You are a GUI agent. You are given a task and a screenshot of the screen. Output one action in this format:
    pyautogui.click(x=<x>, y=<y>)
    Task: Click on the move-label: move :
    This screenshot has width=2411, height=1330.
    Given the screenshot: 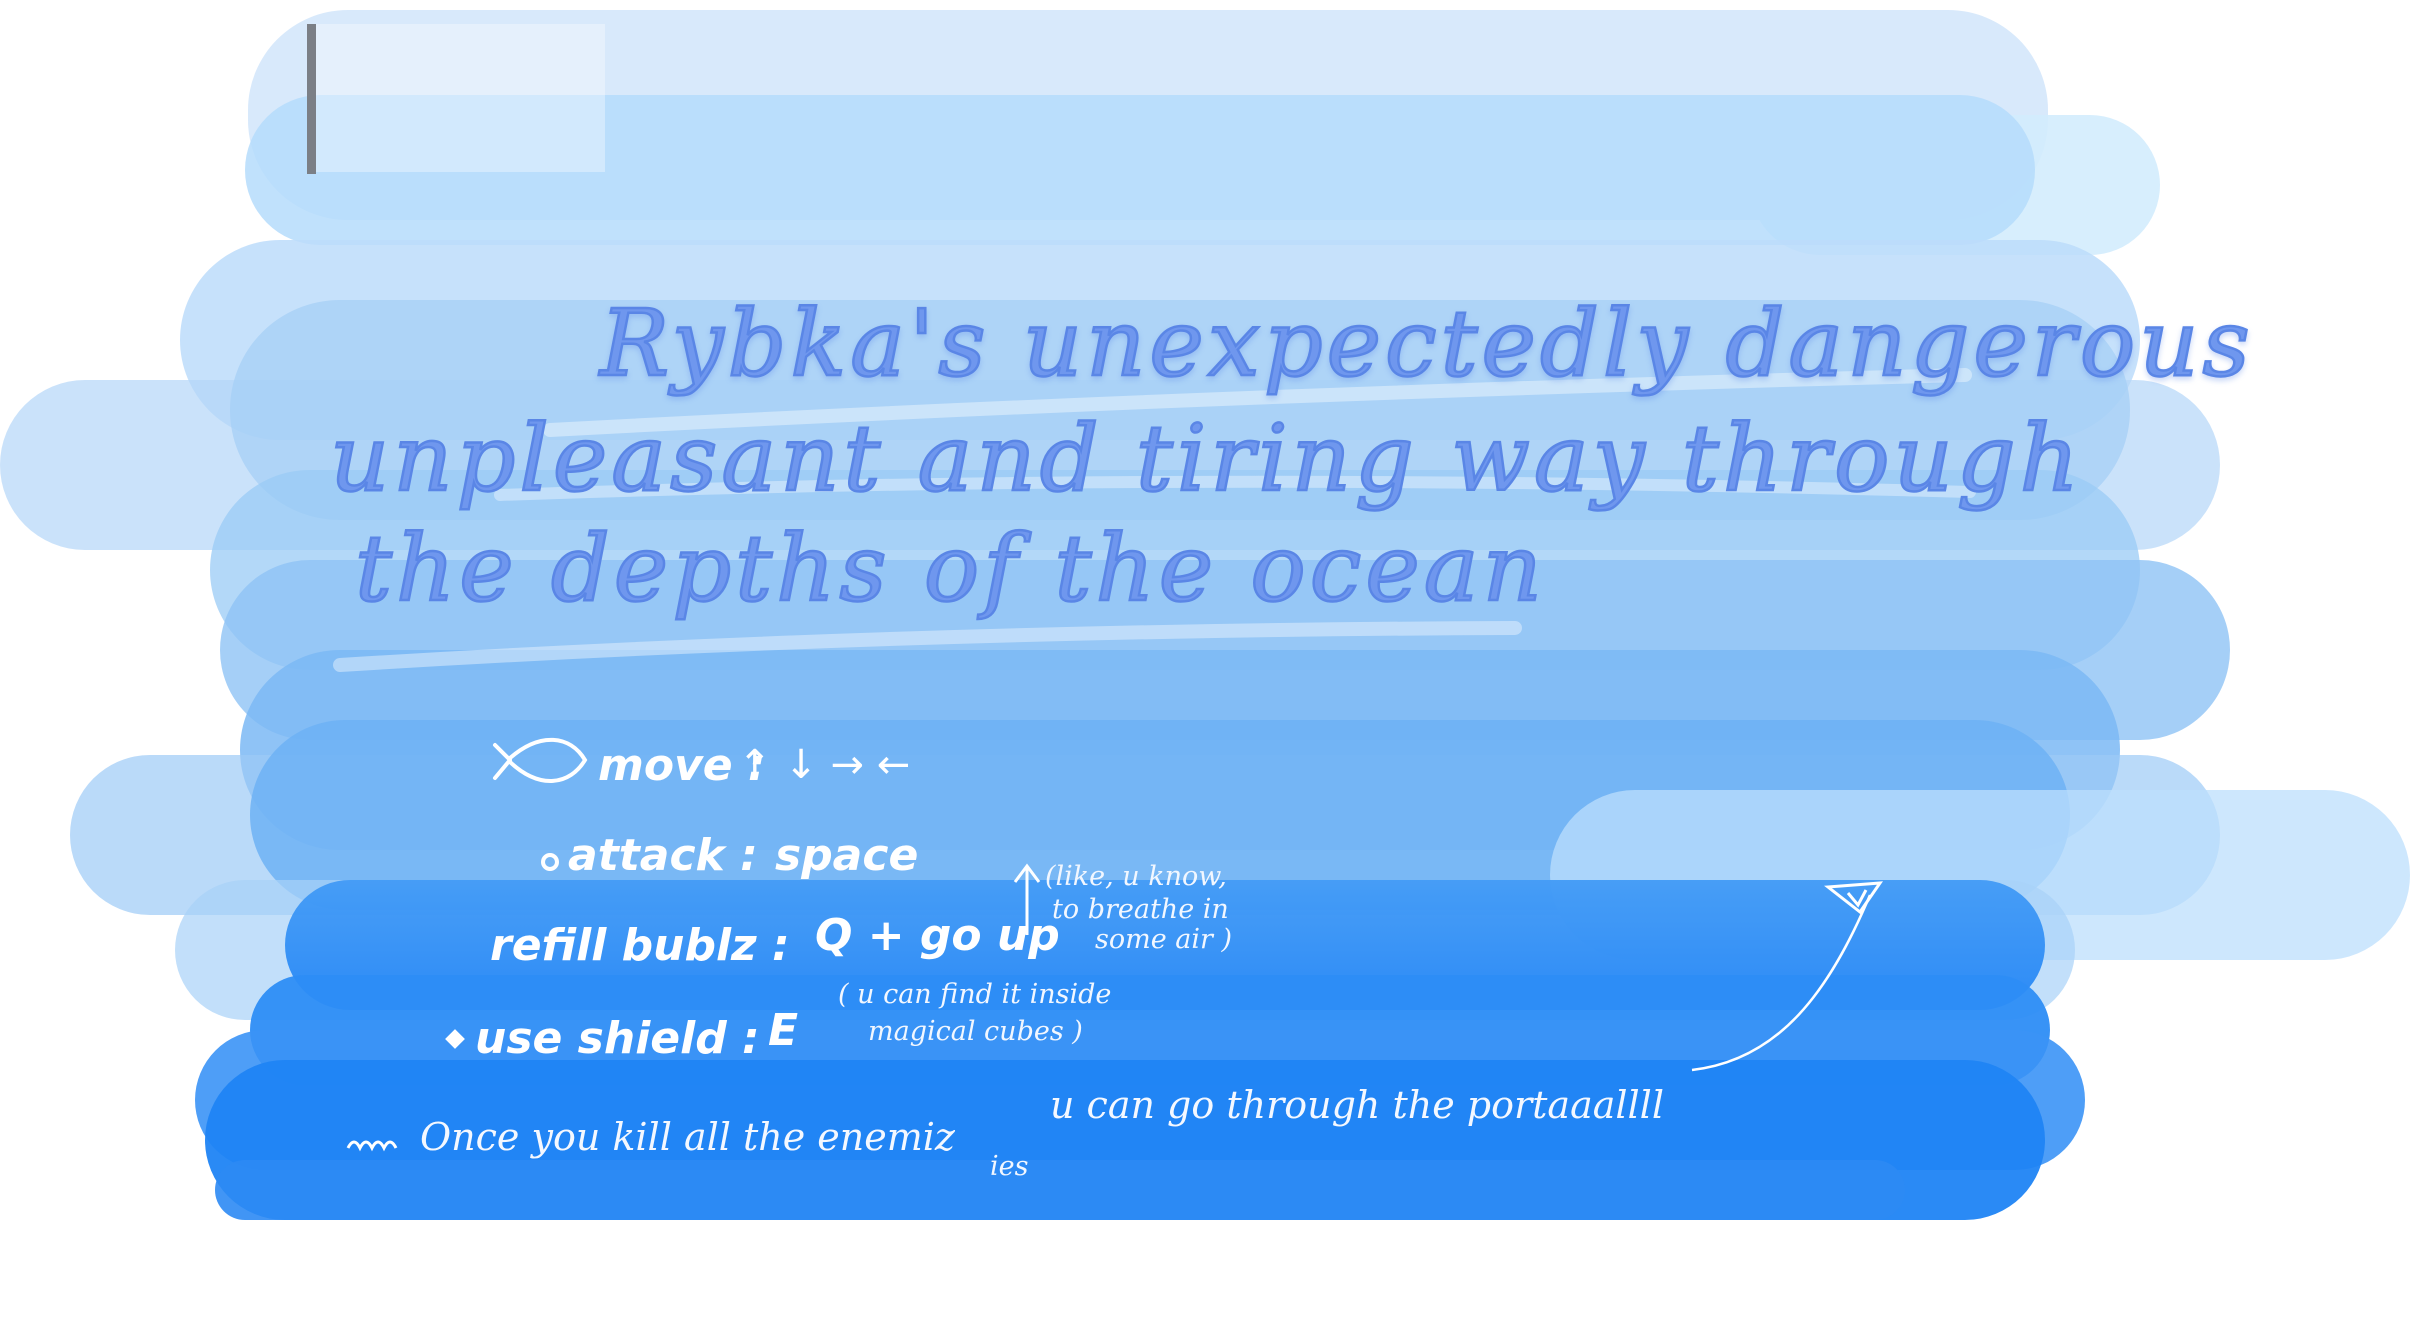 What is the action you would take?
    pyautogui.click(x=682, y=765)
    